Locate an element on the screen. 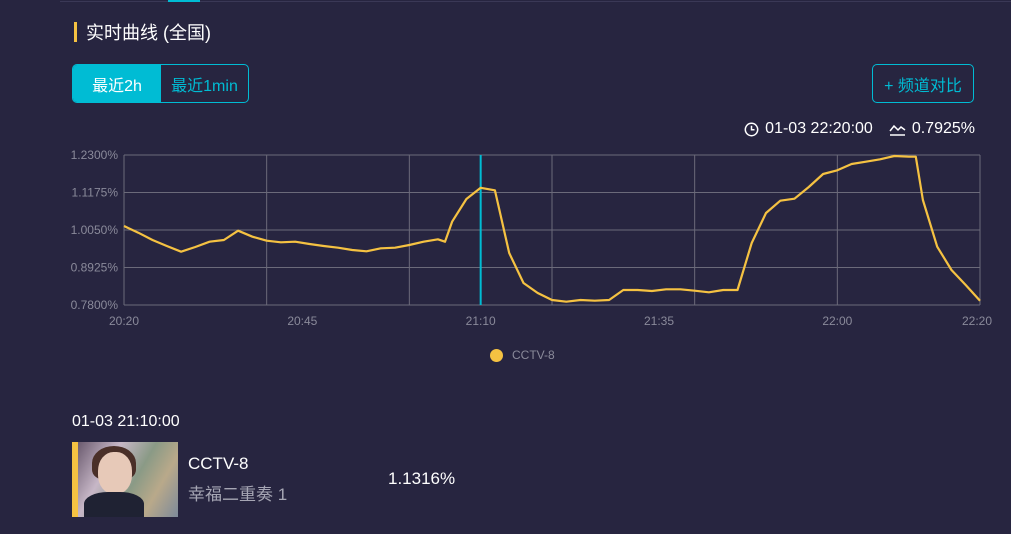 The width and height of the screenshot is (1011, 534). range-toggle: 最近2h 最近1min is located at coordinates (160, 83).